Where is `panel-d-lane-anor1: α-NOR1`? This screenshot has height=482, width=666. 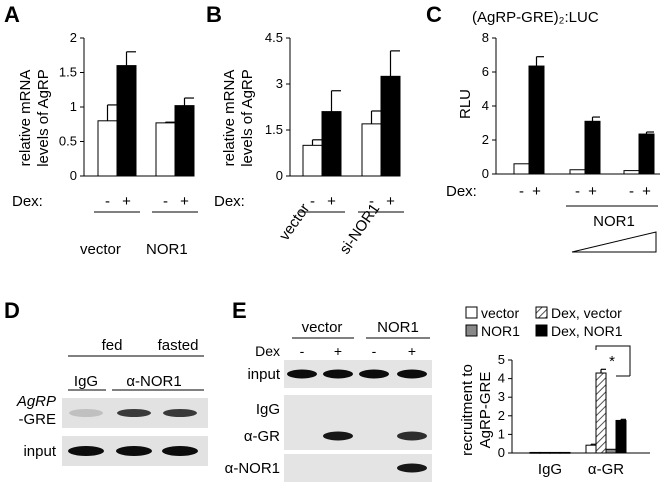 panel-d-lane-anor1: α-NOR1 is located at coordinates (153, 381).